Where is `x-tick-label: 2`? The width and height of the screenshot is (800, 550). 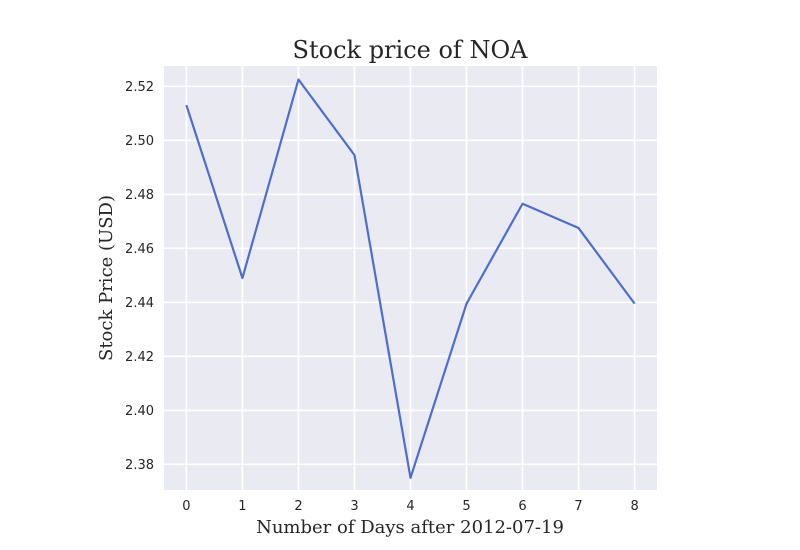
x-tick-label: 2 is located at coordinates (298, 506).